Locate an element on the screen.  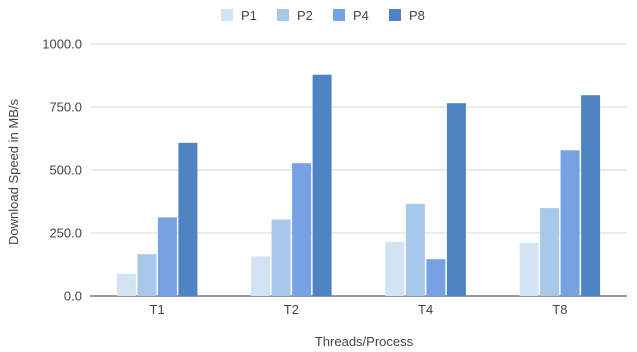
bar-p4-t2 is located at coordinates (302, 229).